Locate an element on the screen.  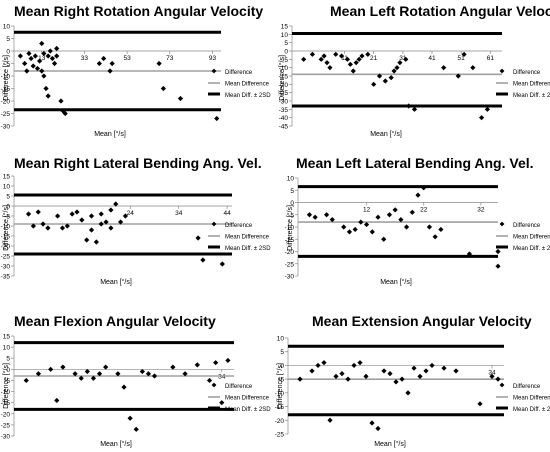
y-tick-label: -30 is located at coordinates (6, 267).